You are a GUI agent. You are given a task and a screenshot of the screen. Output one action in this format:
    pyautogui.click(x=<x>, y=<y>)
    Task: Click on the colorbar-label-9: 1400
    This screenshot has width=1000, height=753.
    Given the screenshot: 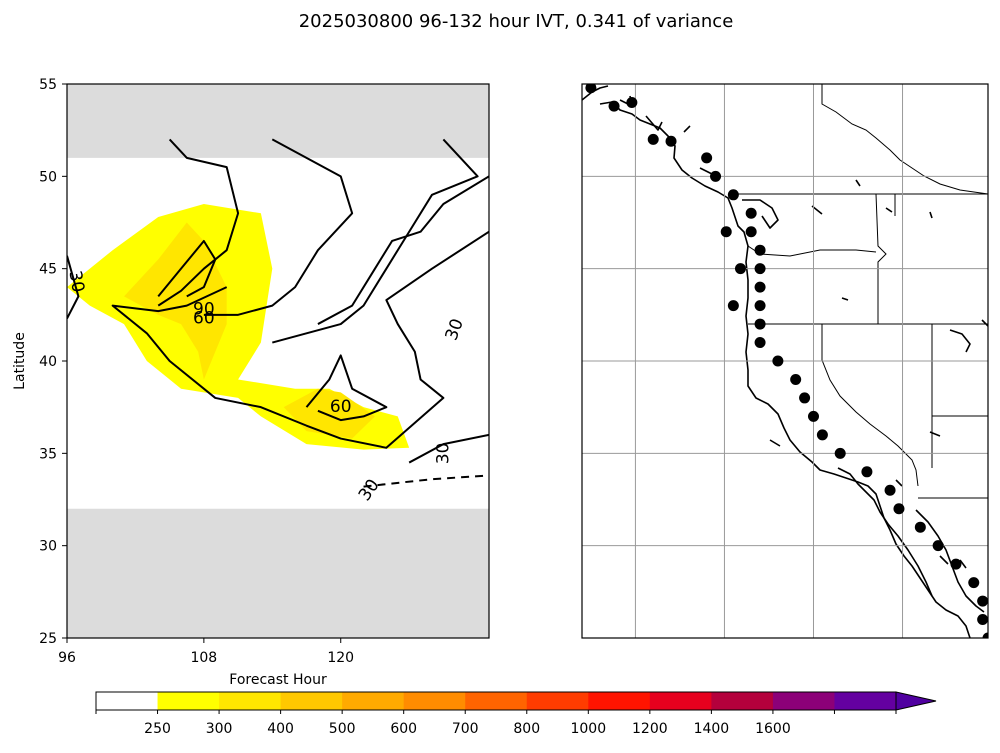 What is the action you would take?
    pyautogui.click(x=712, y=729)
    